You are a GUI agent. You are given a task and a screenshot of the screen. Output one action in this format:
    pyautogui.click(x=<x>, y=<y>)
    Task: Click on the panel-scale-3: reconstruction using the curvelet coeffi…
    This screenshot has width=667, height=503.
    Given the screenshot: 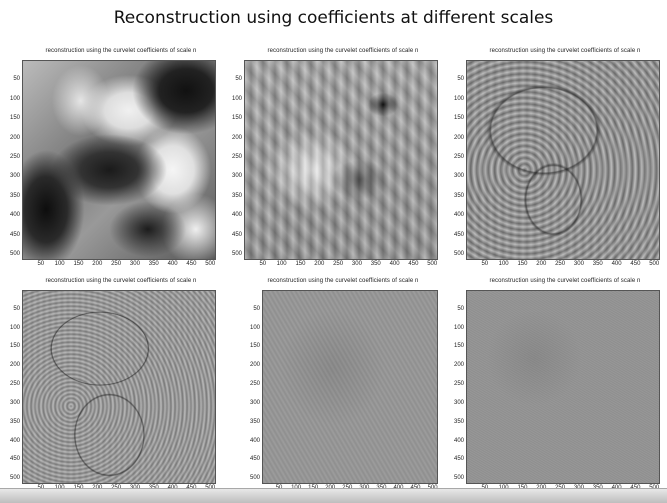 What is the action you would take?
    pyautogui.click(x=559, y=163)
    